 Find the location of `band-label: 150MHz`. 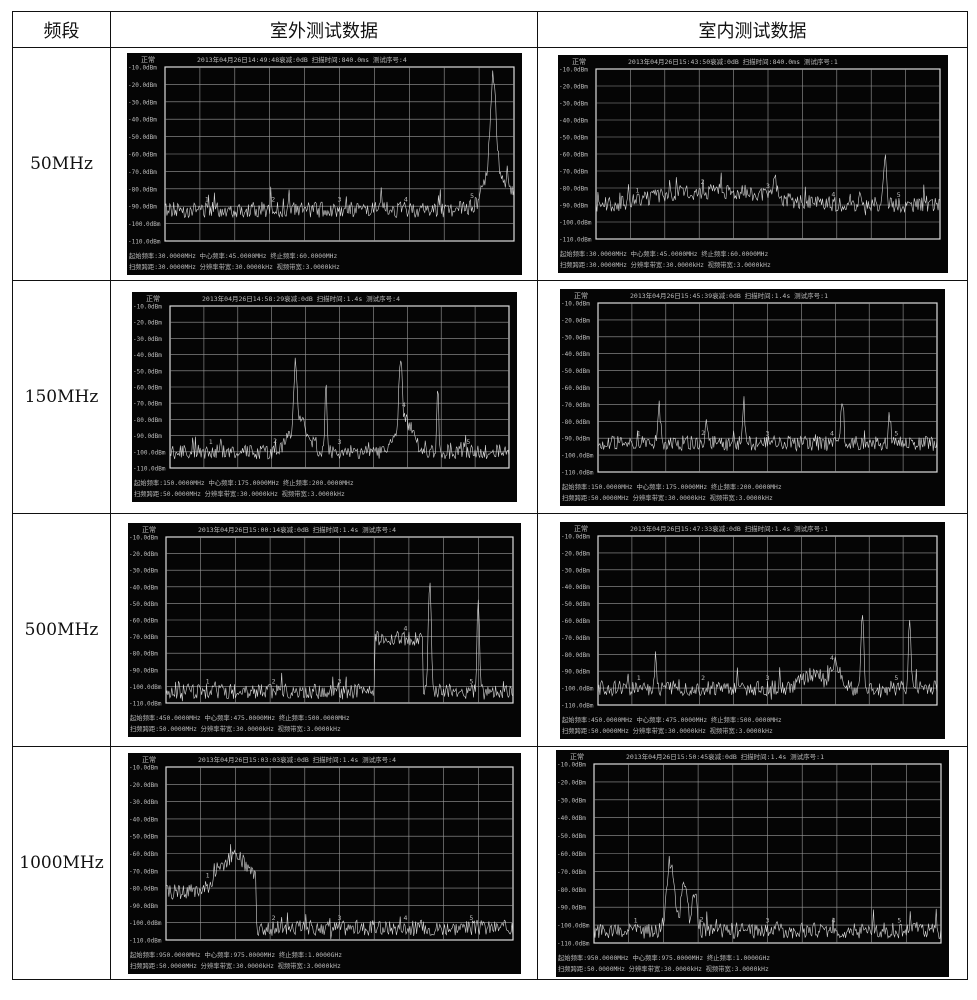

band-label: 150MHz is located at coordinates (61, 397).